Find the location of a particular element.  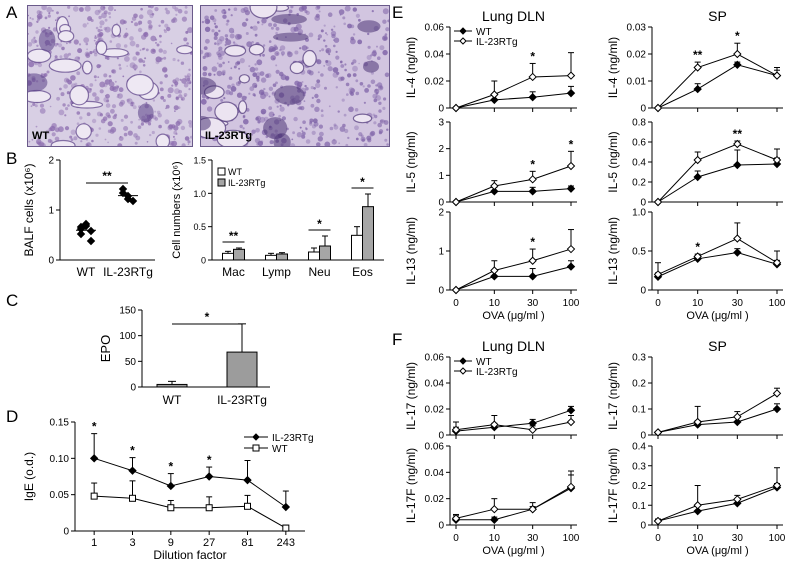

x-tick-label: Neu is located at coordinates (319, 272).